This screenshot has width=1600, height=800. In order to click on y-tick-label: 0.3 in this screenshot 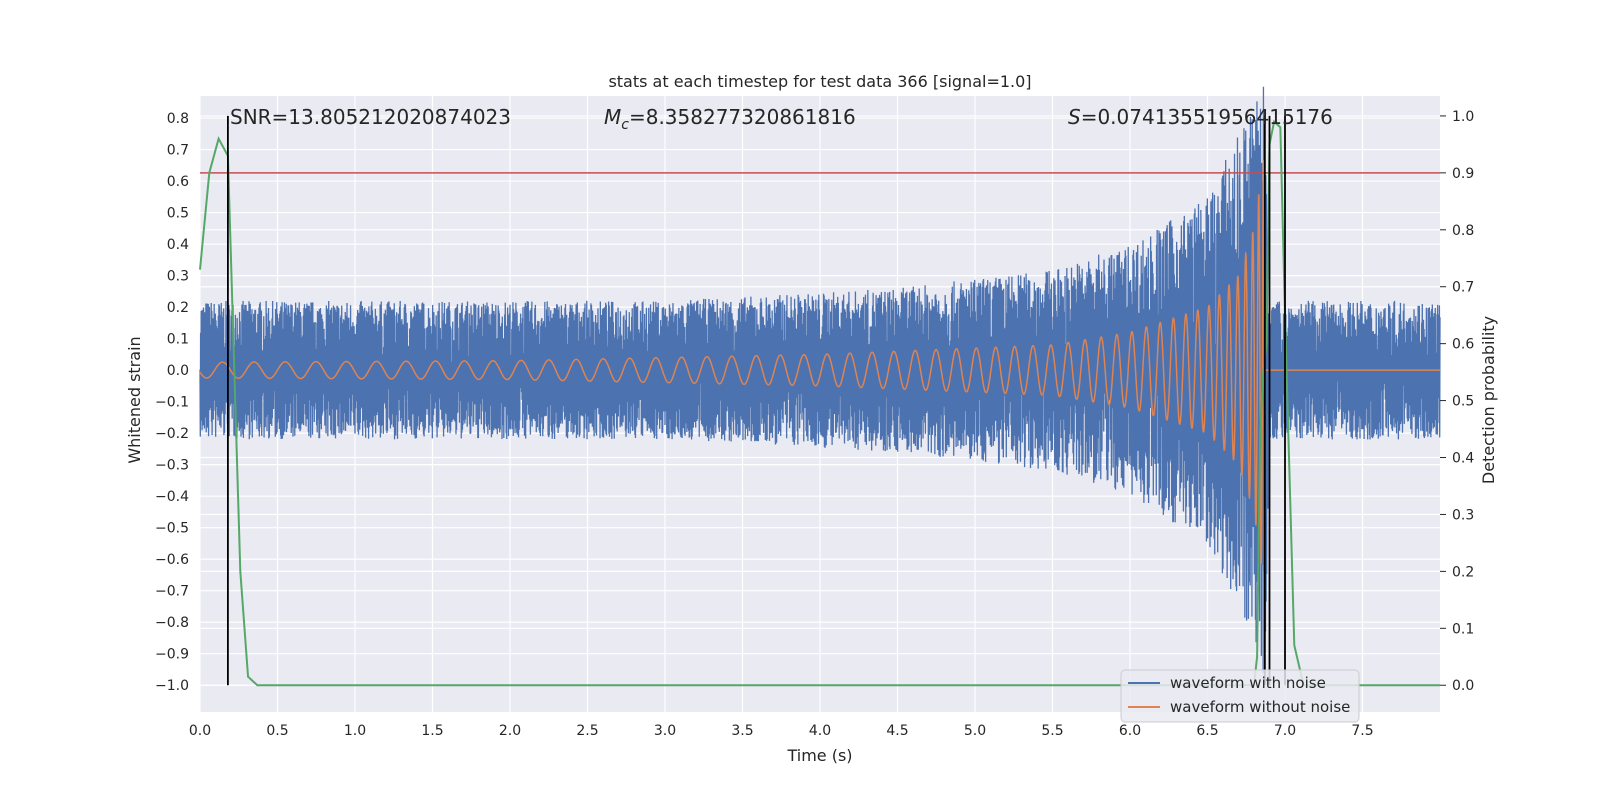, I will do `click(178, 277)`.